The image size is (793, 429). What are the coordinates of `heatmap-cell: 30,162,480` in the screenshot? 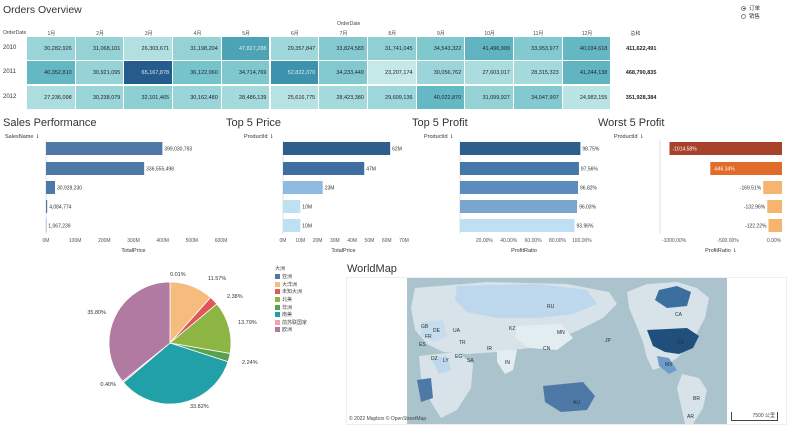 It's located at (197, 97).